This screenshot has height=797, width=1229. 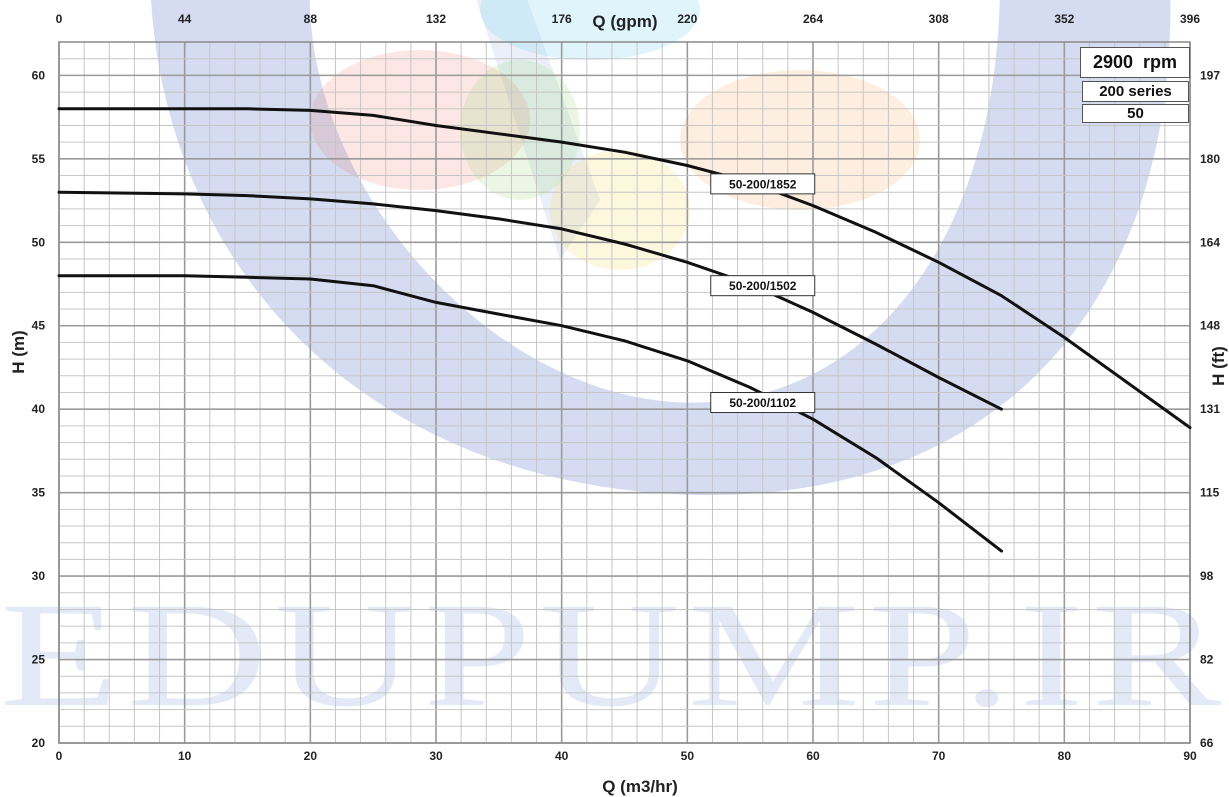 I want to click on x-tick-label: 0, so click(x=59, y=756).